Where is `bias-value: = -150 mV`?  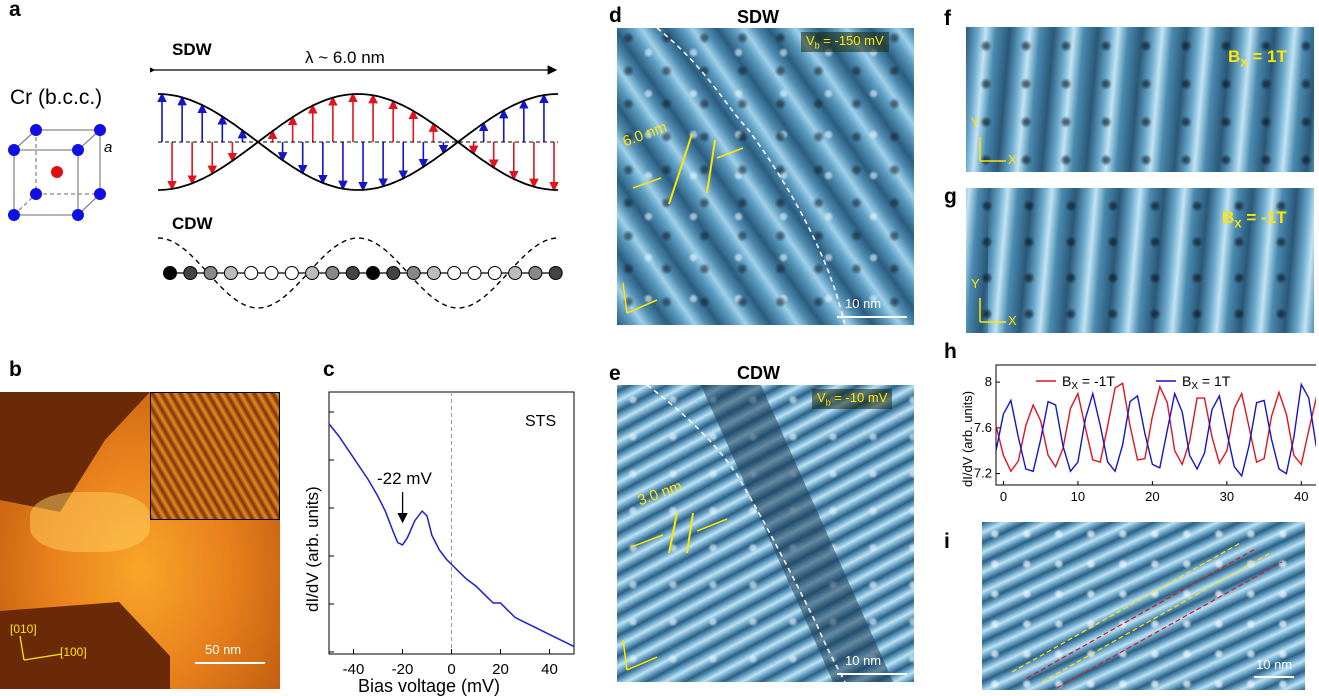
bias-value: = -150 mV is located at coordinates (851, 40).